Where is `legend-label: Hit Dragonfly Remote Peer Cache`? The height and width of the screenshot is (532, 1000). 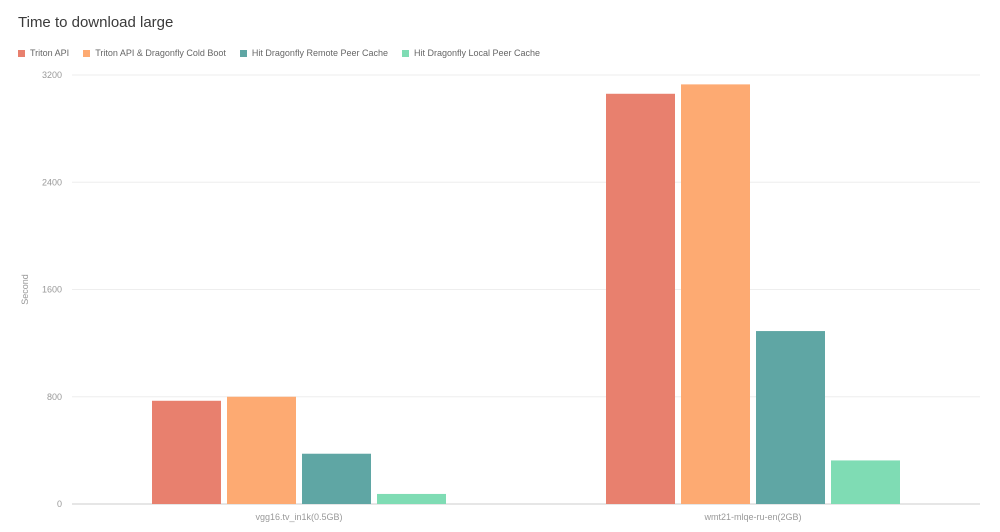 legend-label: Hit Dragonfly Remote Peer Cache is located at coordinates (319, 53).